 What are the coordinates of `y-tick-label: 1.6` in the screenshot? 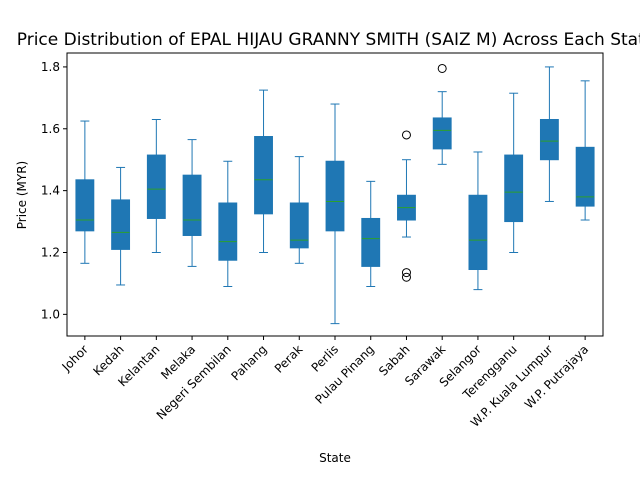 It's located at (50, 129).